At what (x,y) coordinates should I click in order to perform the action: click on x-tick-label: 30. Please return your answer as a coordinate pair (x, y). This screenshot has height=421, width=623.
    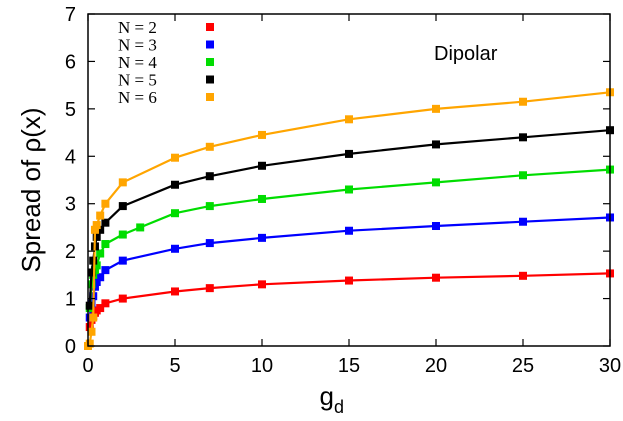
    Looking at the image, I should click on (610, 366).